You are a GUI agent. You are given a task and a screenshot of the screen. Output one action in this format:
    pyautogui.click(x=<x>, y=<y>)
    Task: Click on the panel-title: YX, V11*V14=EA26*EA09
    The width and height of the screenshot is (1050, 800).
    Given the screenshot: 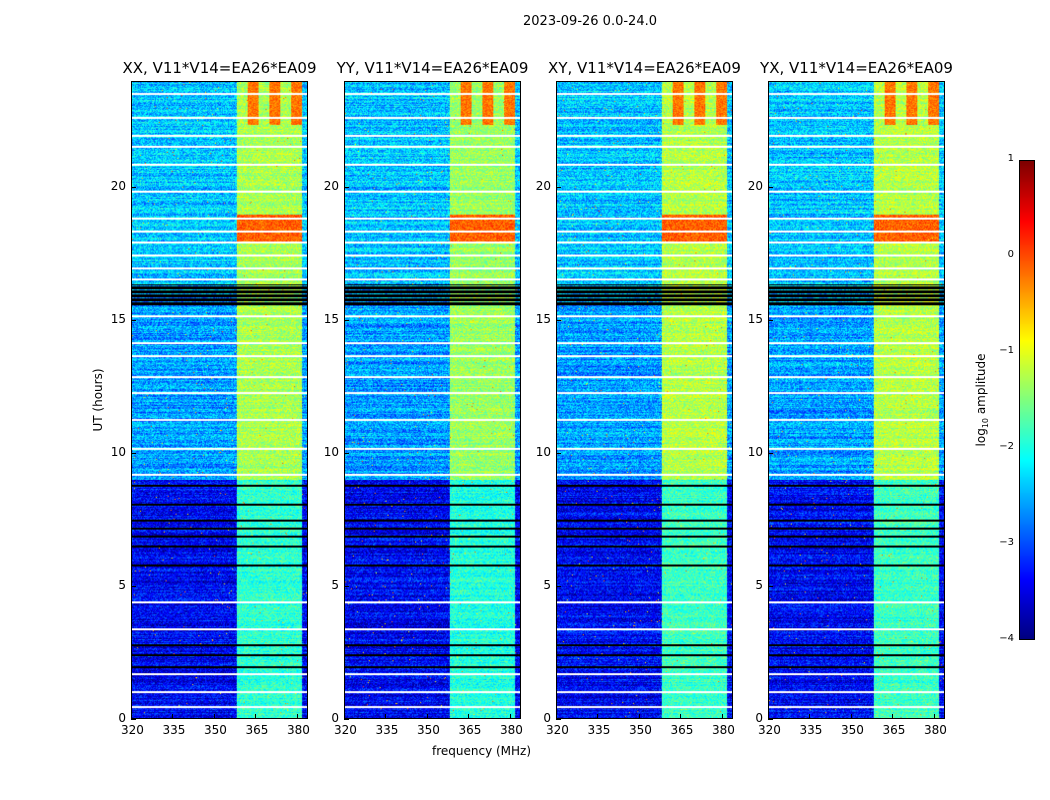 What is the action you would take?
    pyautogui.click(x=856, y=68)
    